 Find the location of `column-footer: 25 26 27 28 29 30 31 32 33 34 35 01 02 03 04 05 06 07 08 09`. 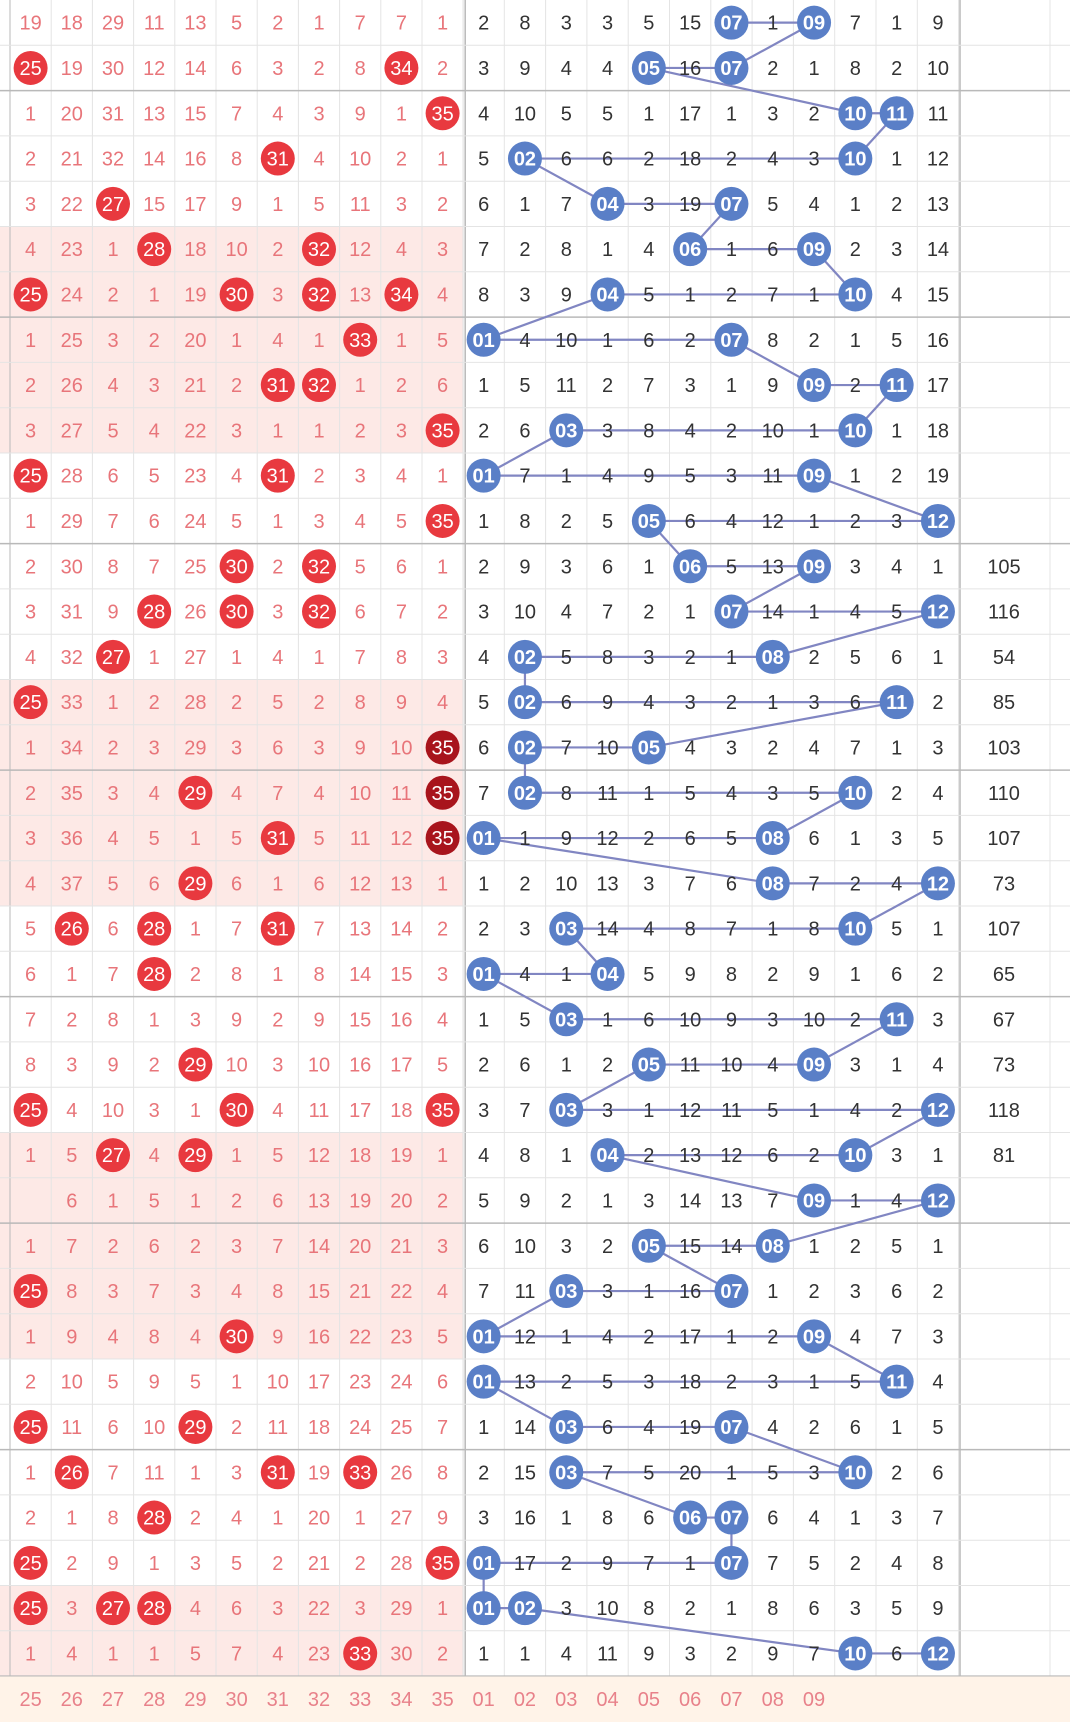

column-footer: 25 26 27 28 29 30 31 32 33 34 35 01 02 03 04 05 06 07 08 09 is located at coordinates (535, 1698).